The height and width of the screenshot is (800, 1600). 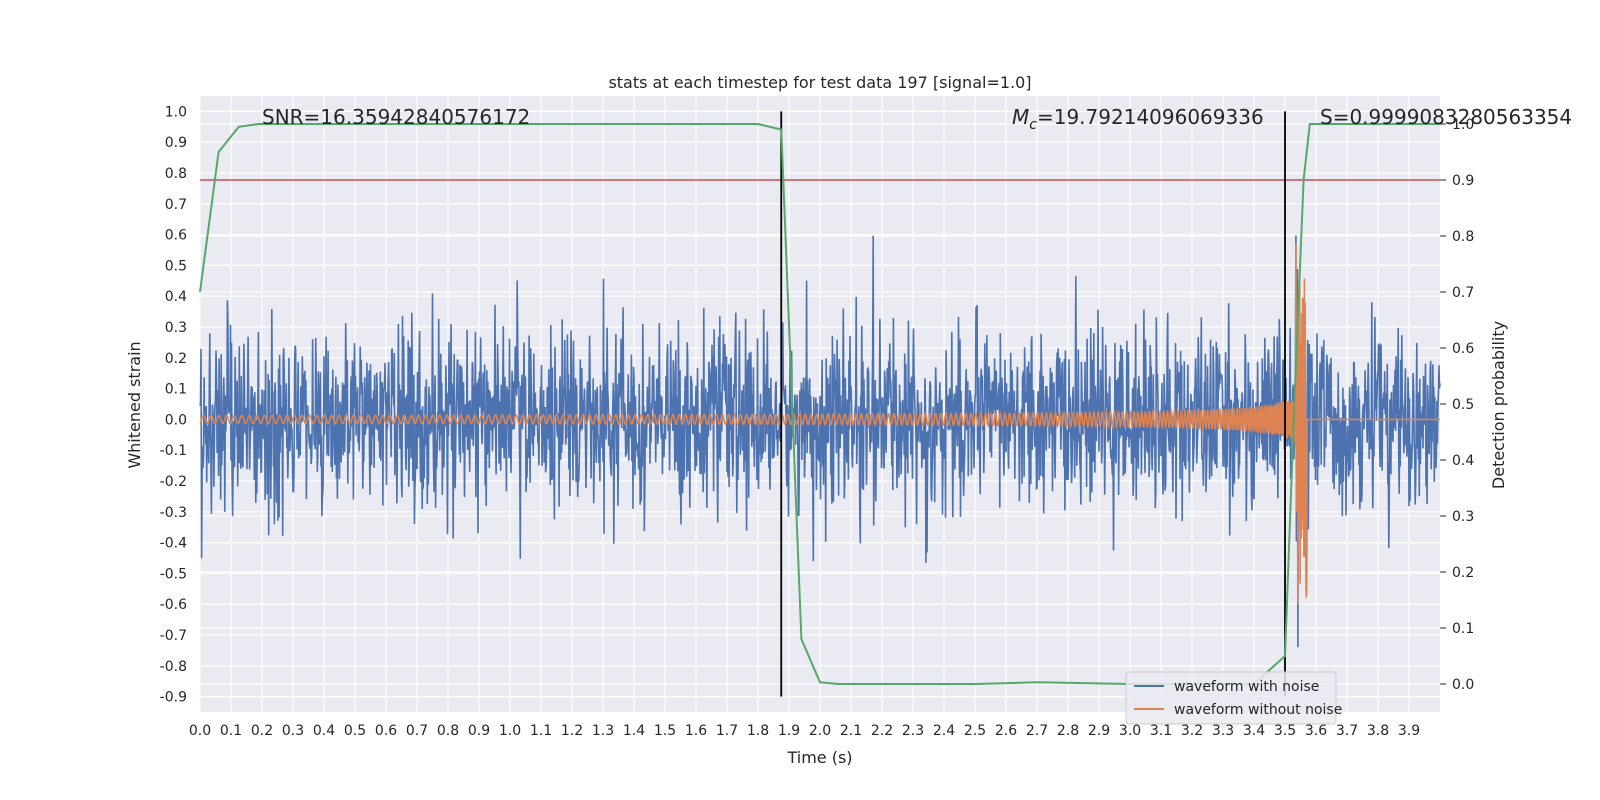 I want to click on x-tick-label: 3.7, so click(x=1347, y=731).